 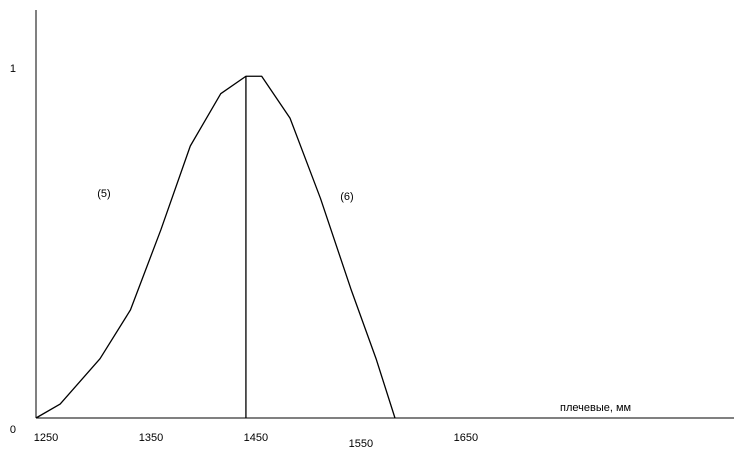 What do you see at coordinates (466, 438) in the screenshot?
I see `x-tick-label: 1650` at bounding box center [466, 438].